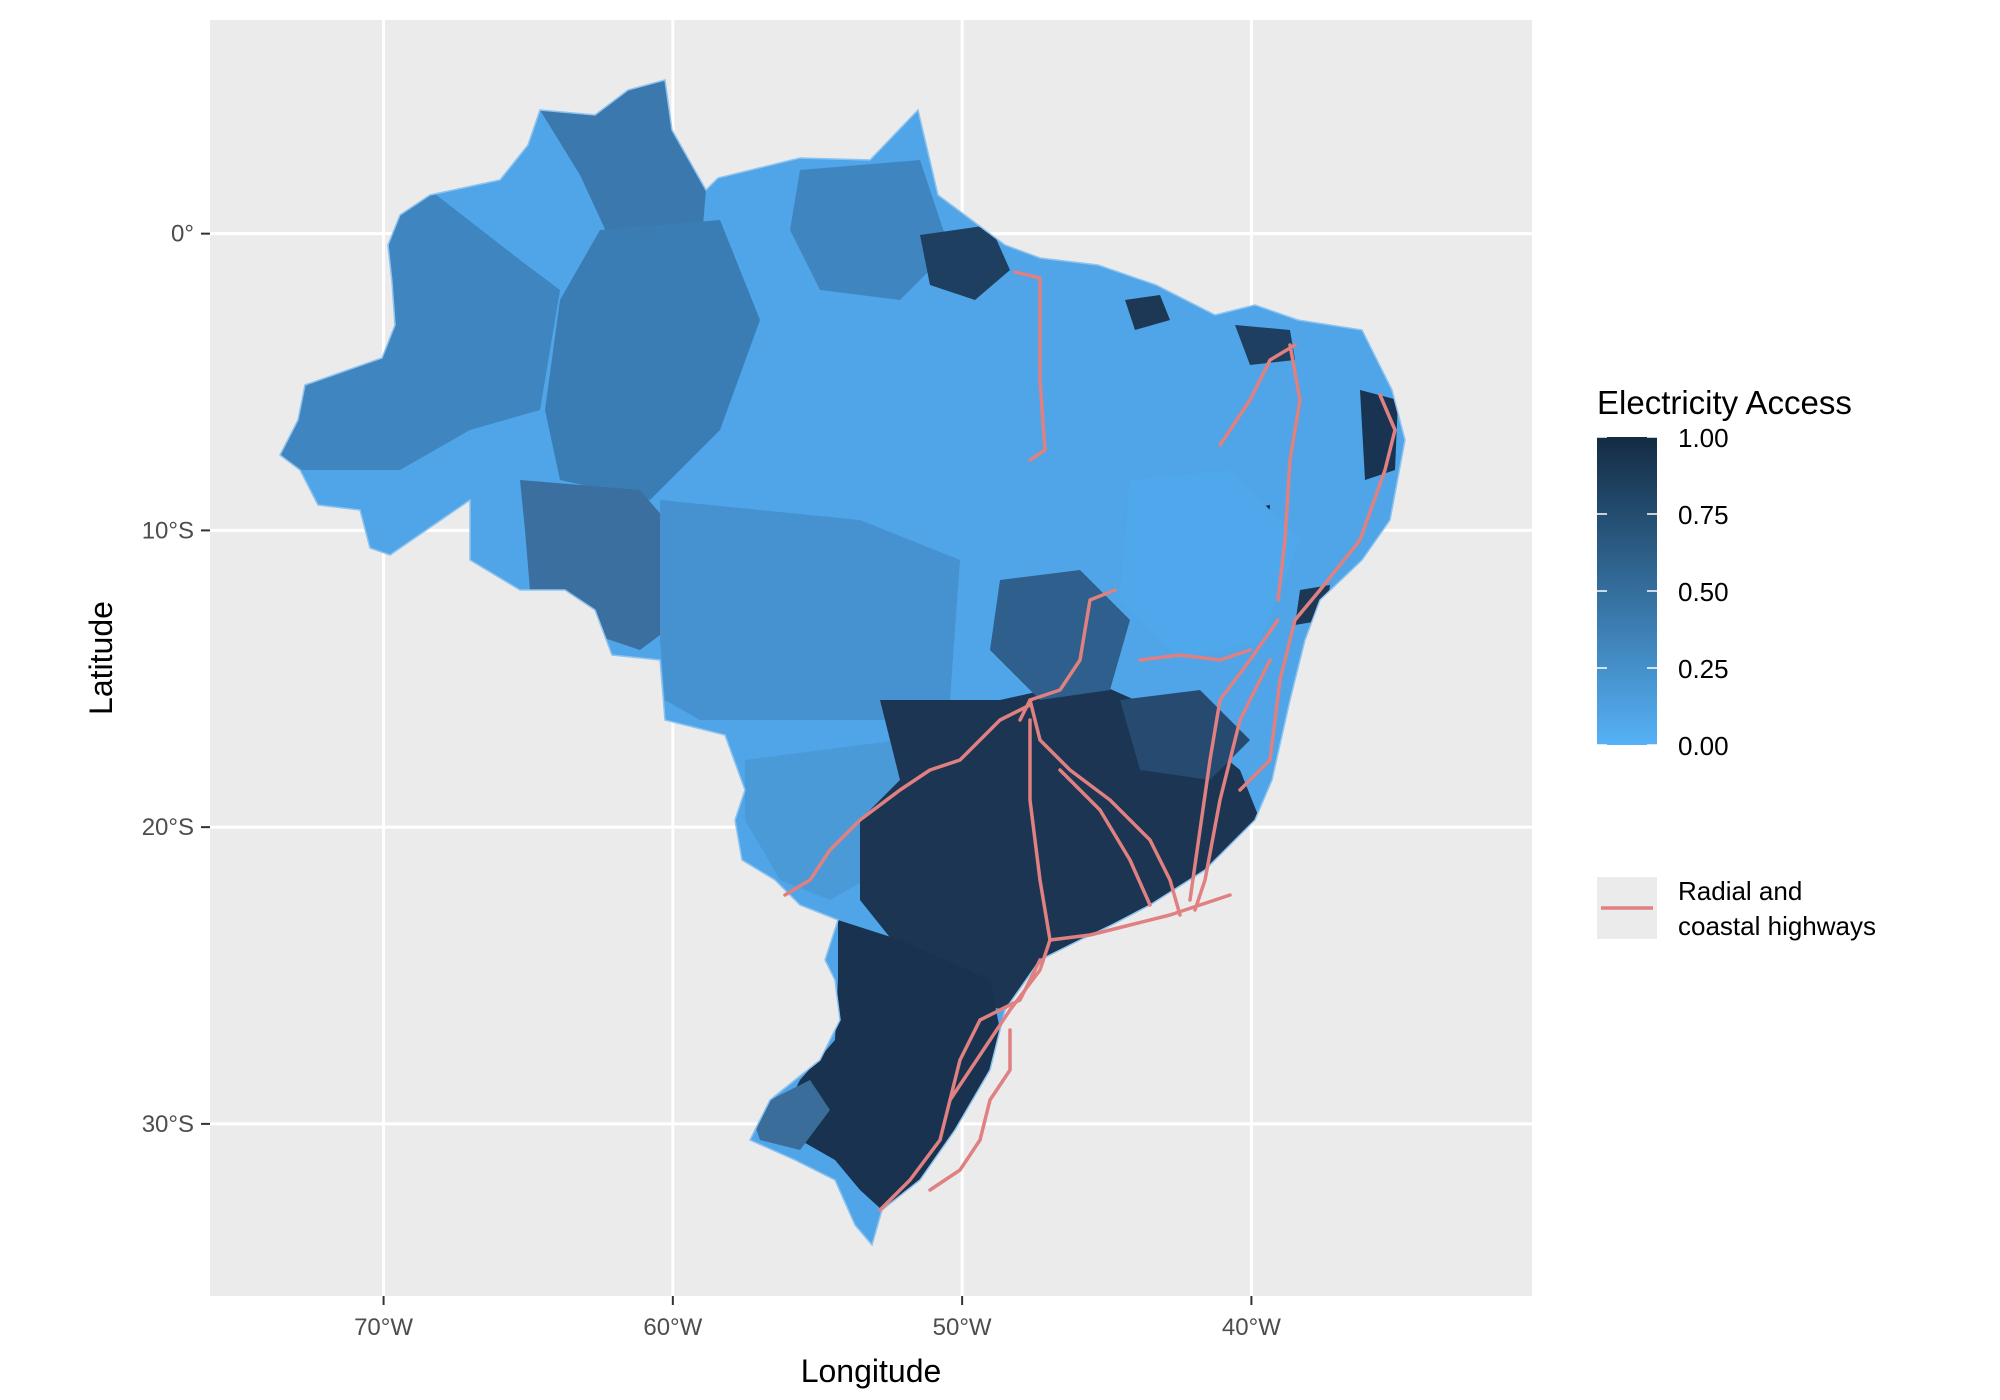 The image size is (2000, 1400). Describe the element at coordinates (1140, 917) in the screenshot. I see `highway-sp-rj` at that location.